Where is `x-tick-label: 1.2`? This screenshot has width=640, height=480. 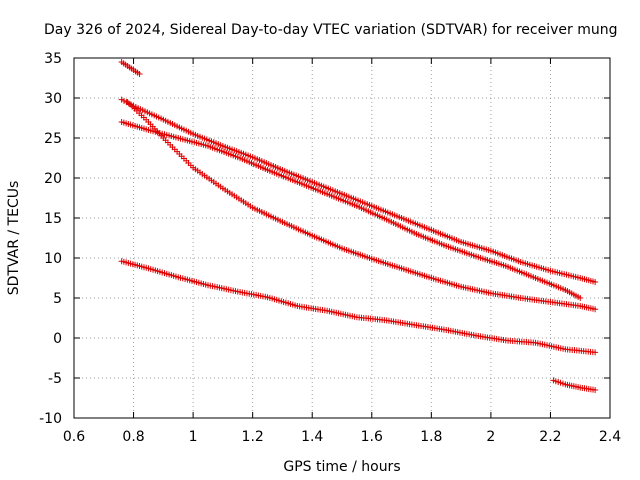 x-tick-label: 1.2 is located at coordinates (253, 437).